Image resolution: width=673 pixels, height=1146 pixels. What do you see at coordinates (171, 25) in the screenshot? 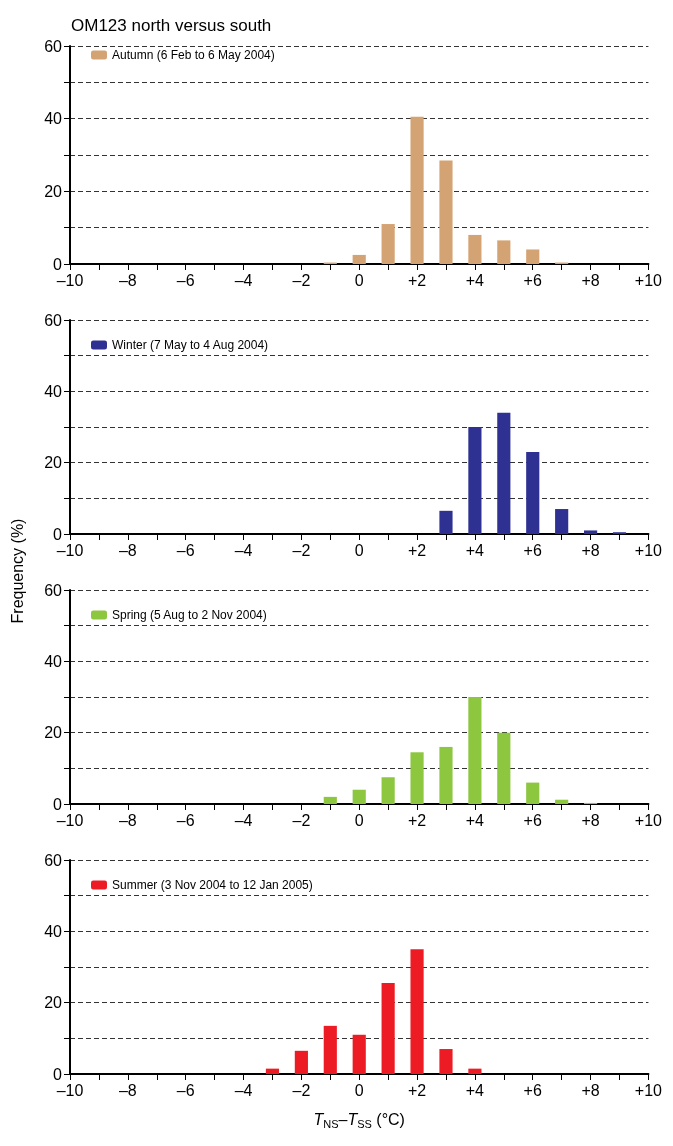
I see `chart-title: OM123 north versus south` at bounding box center [171, 25].